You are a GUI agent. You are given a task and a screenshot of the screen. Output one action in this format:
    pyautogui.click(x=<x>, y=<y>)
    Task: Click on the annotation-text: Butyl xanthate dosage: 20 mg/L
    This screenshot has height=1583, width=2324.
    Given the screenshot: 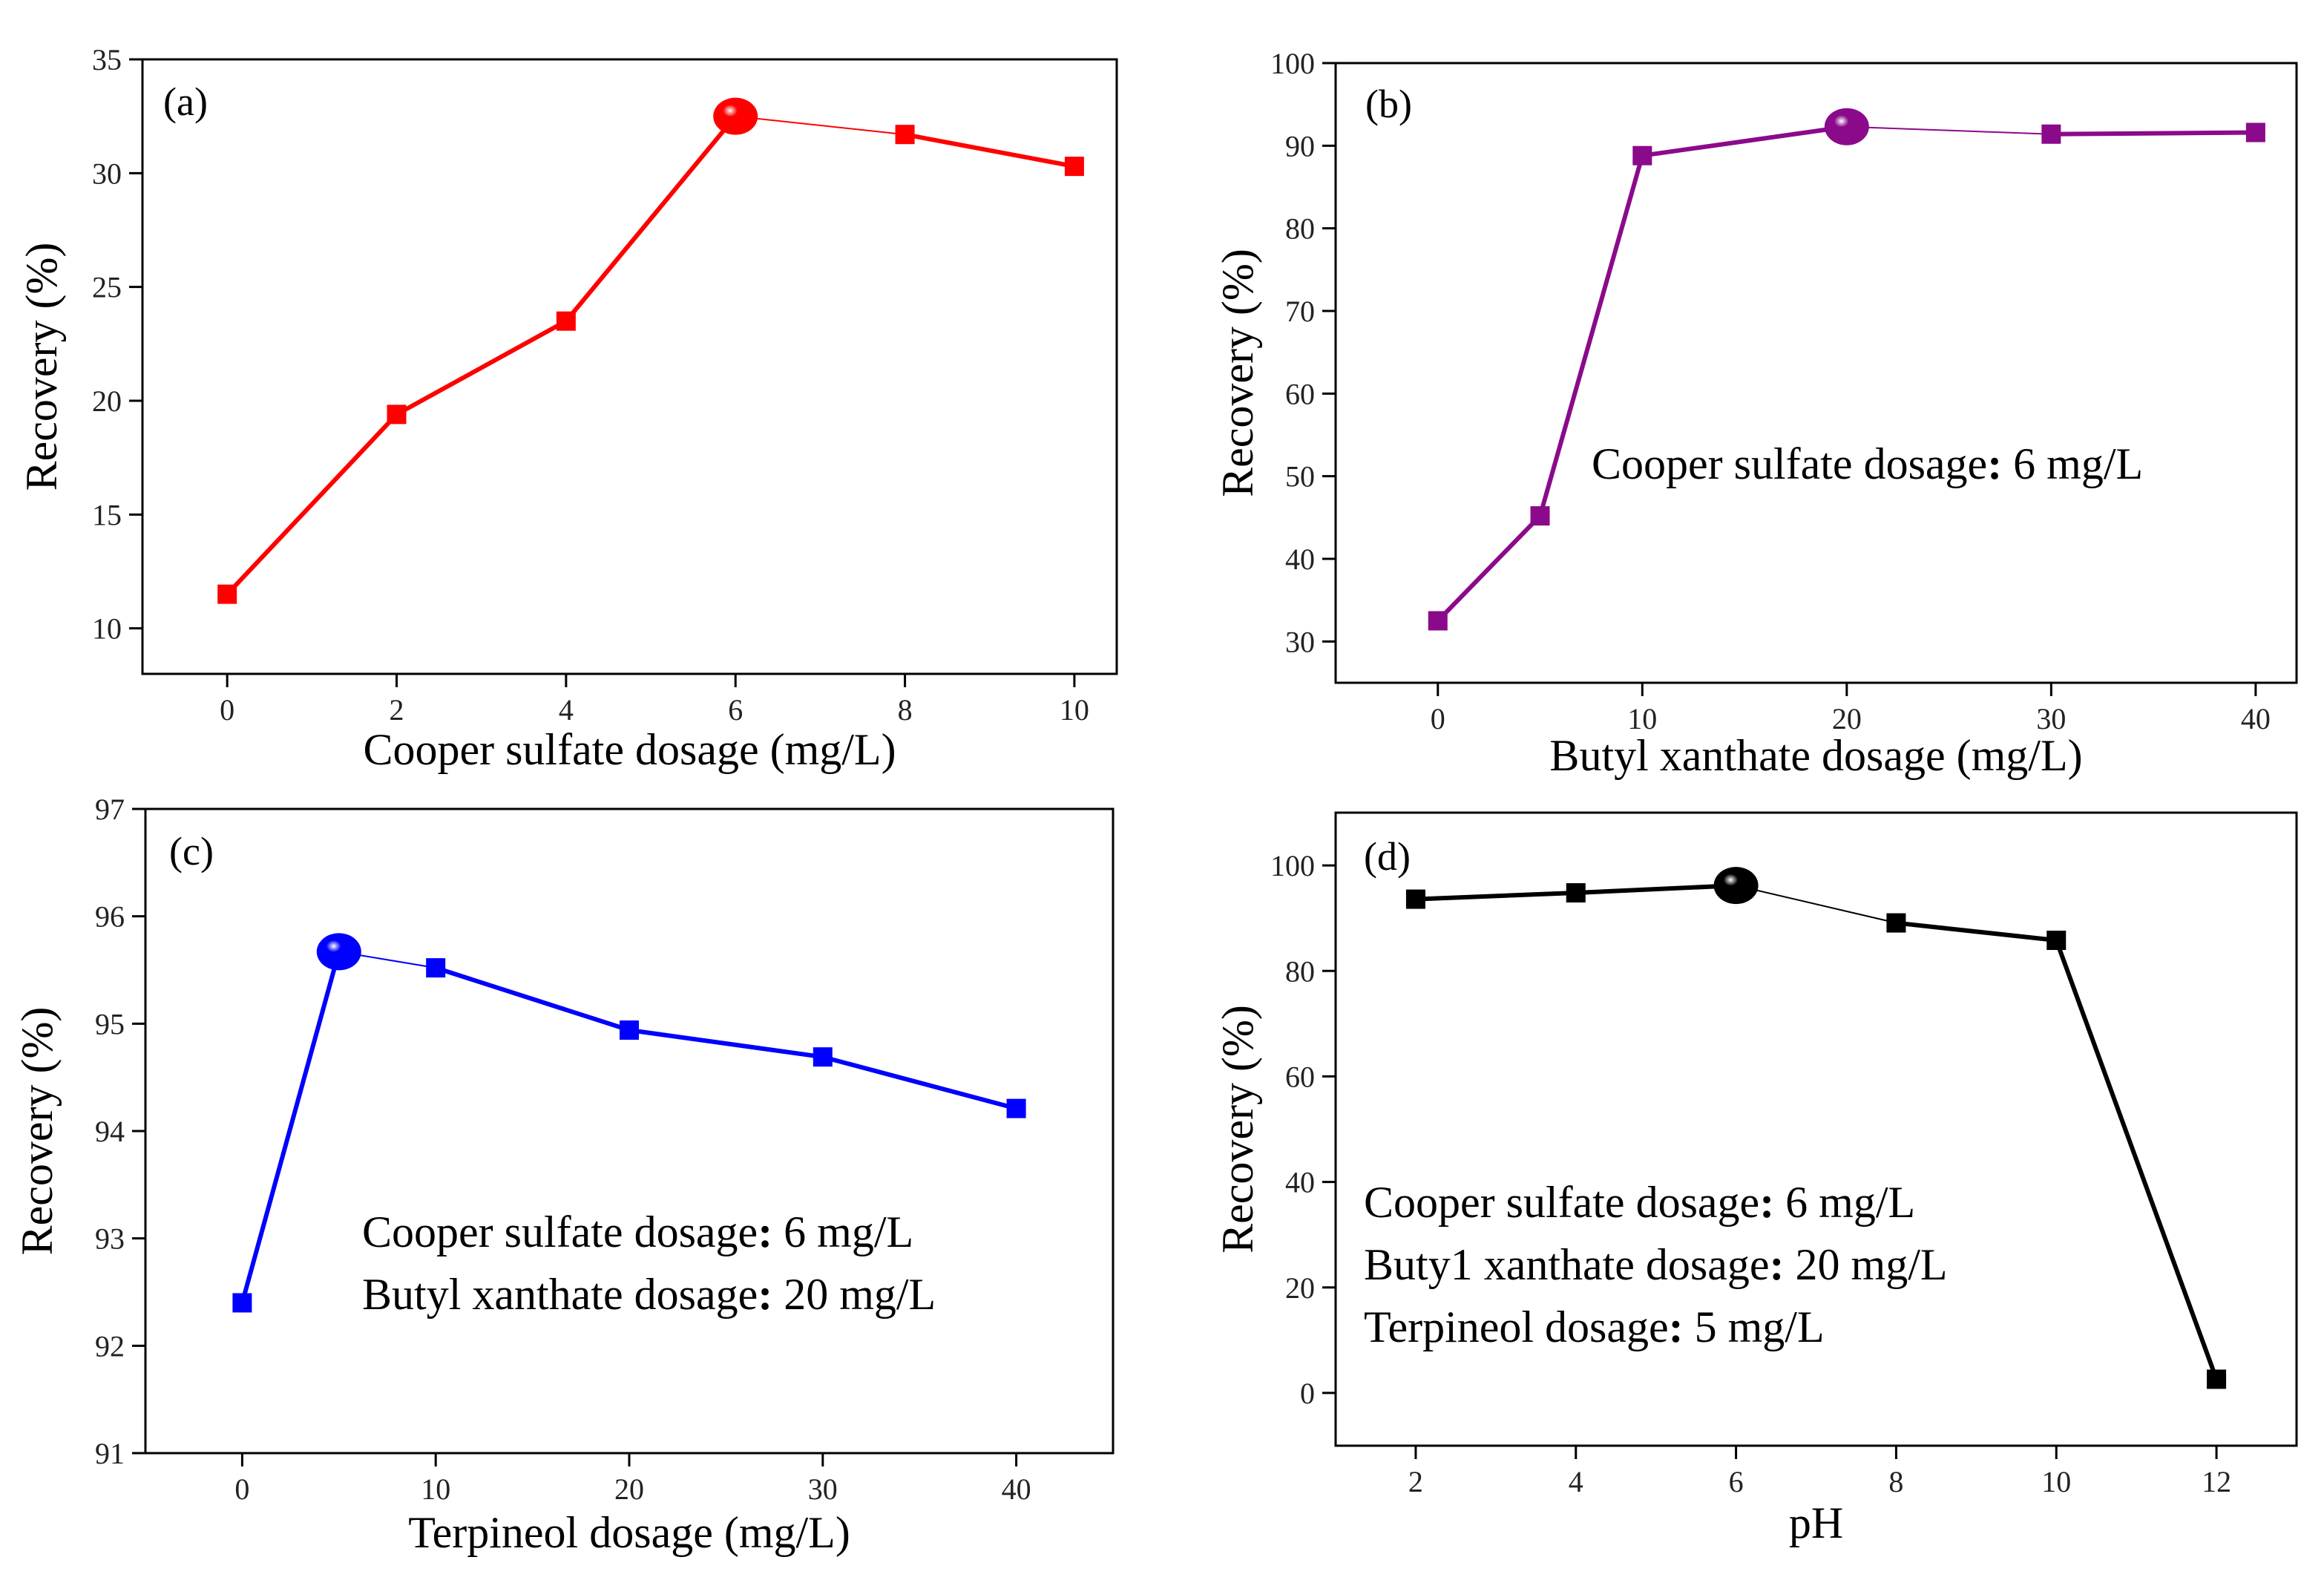 What is the action you would take?
    pyautogui.click(x=649, y=1295)
    